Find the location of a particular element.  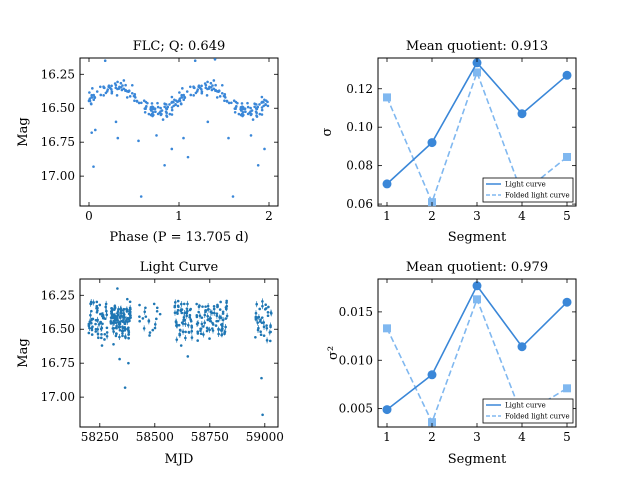

variance-xtick-label: 5 is located at coordinates (567, 437).